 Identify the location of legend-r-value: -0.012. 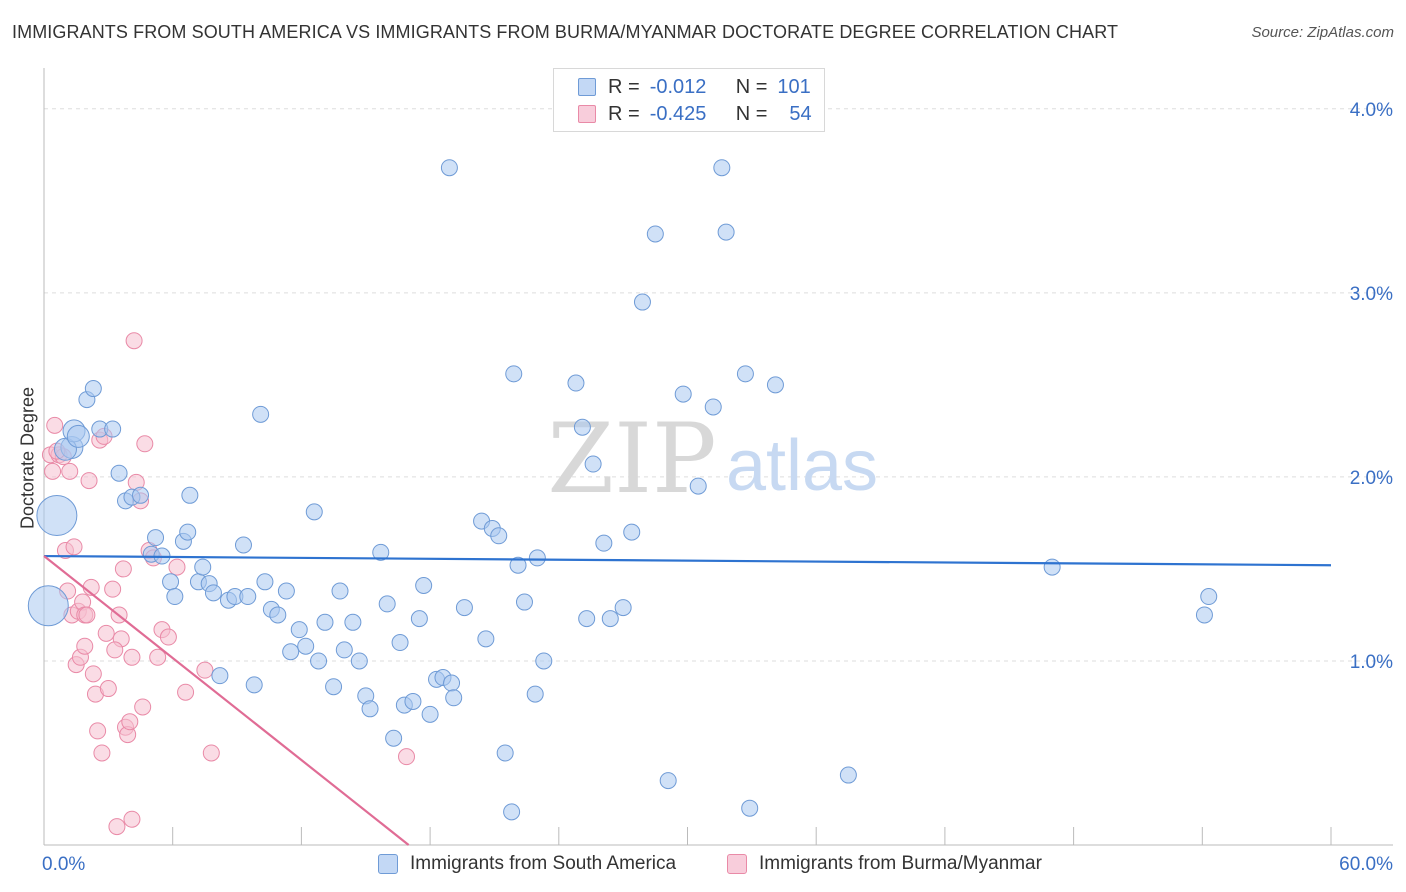
(678, 86).